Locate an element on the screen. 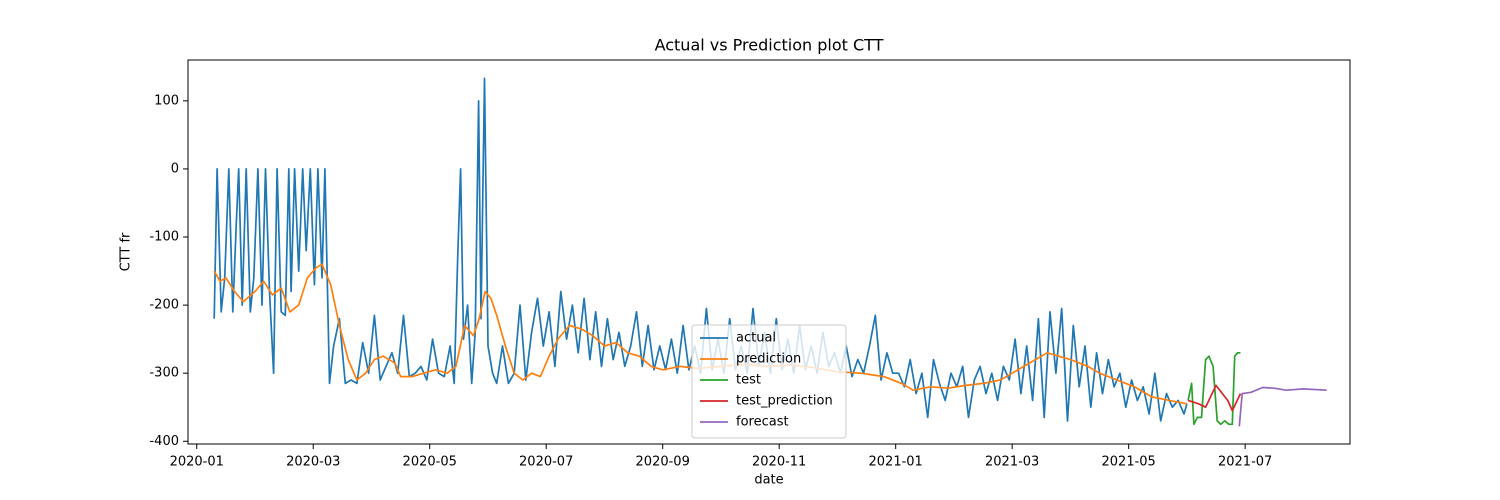  x-axis-label: date is located at coordinates (768, 480).